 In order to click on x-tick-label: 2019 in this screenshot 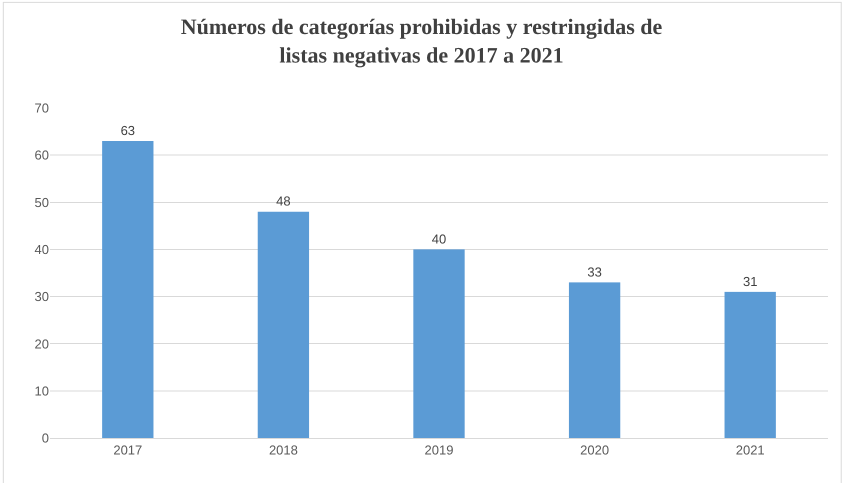, I will do `click(439, 450)`.